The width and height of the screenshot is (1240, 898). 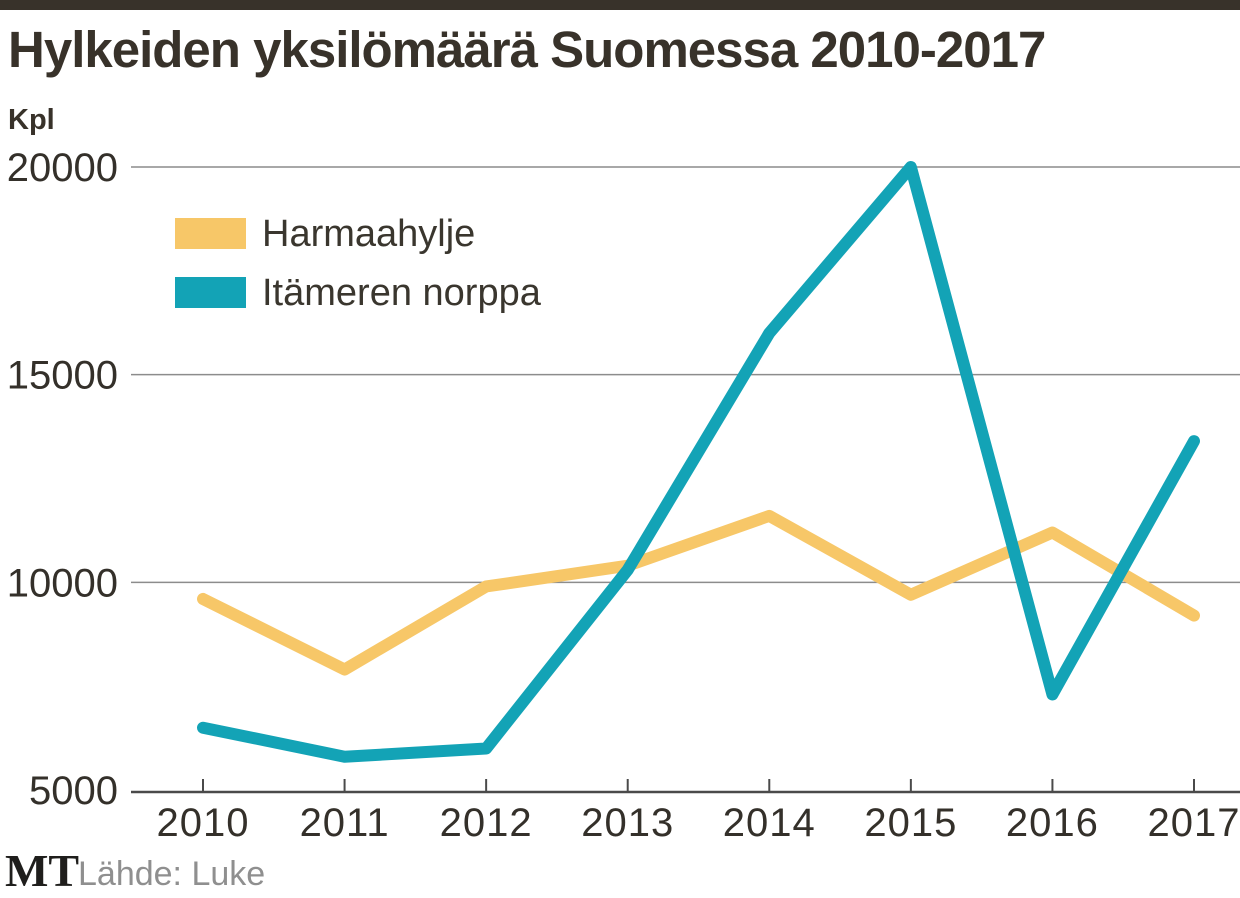 I want to click on x-axis-label-2013: 2013, so click(x=627, y=823).